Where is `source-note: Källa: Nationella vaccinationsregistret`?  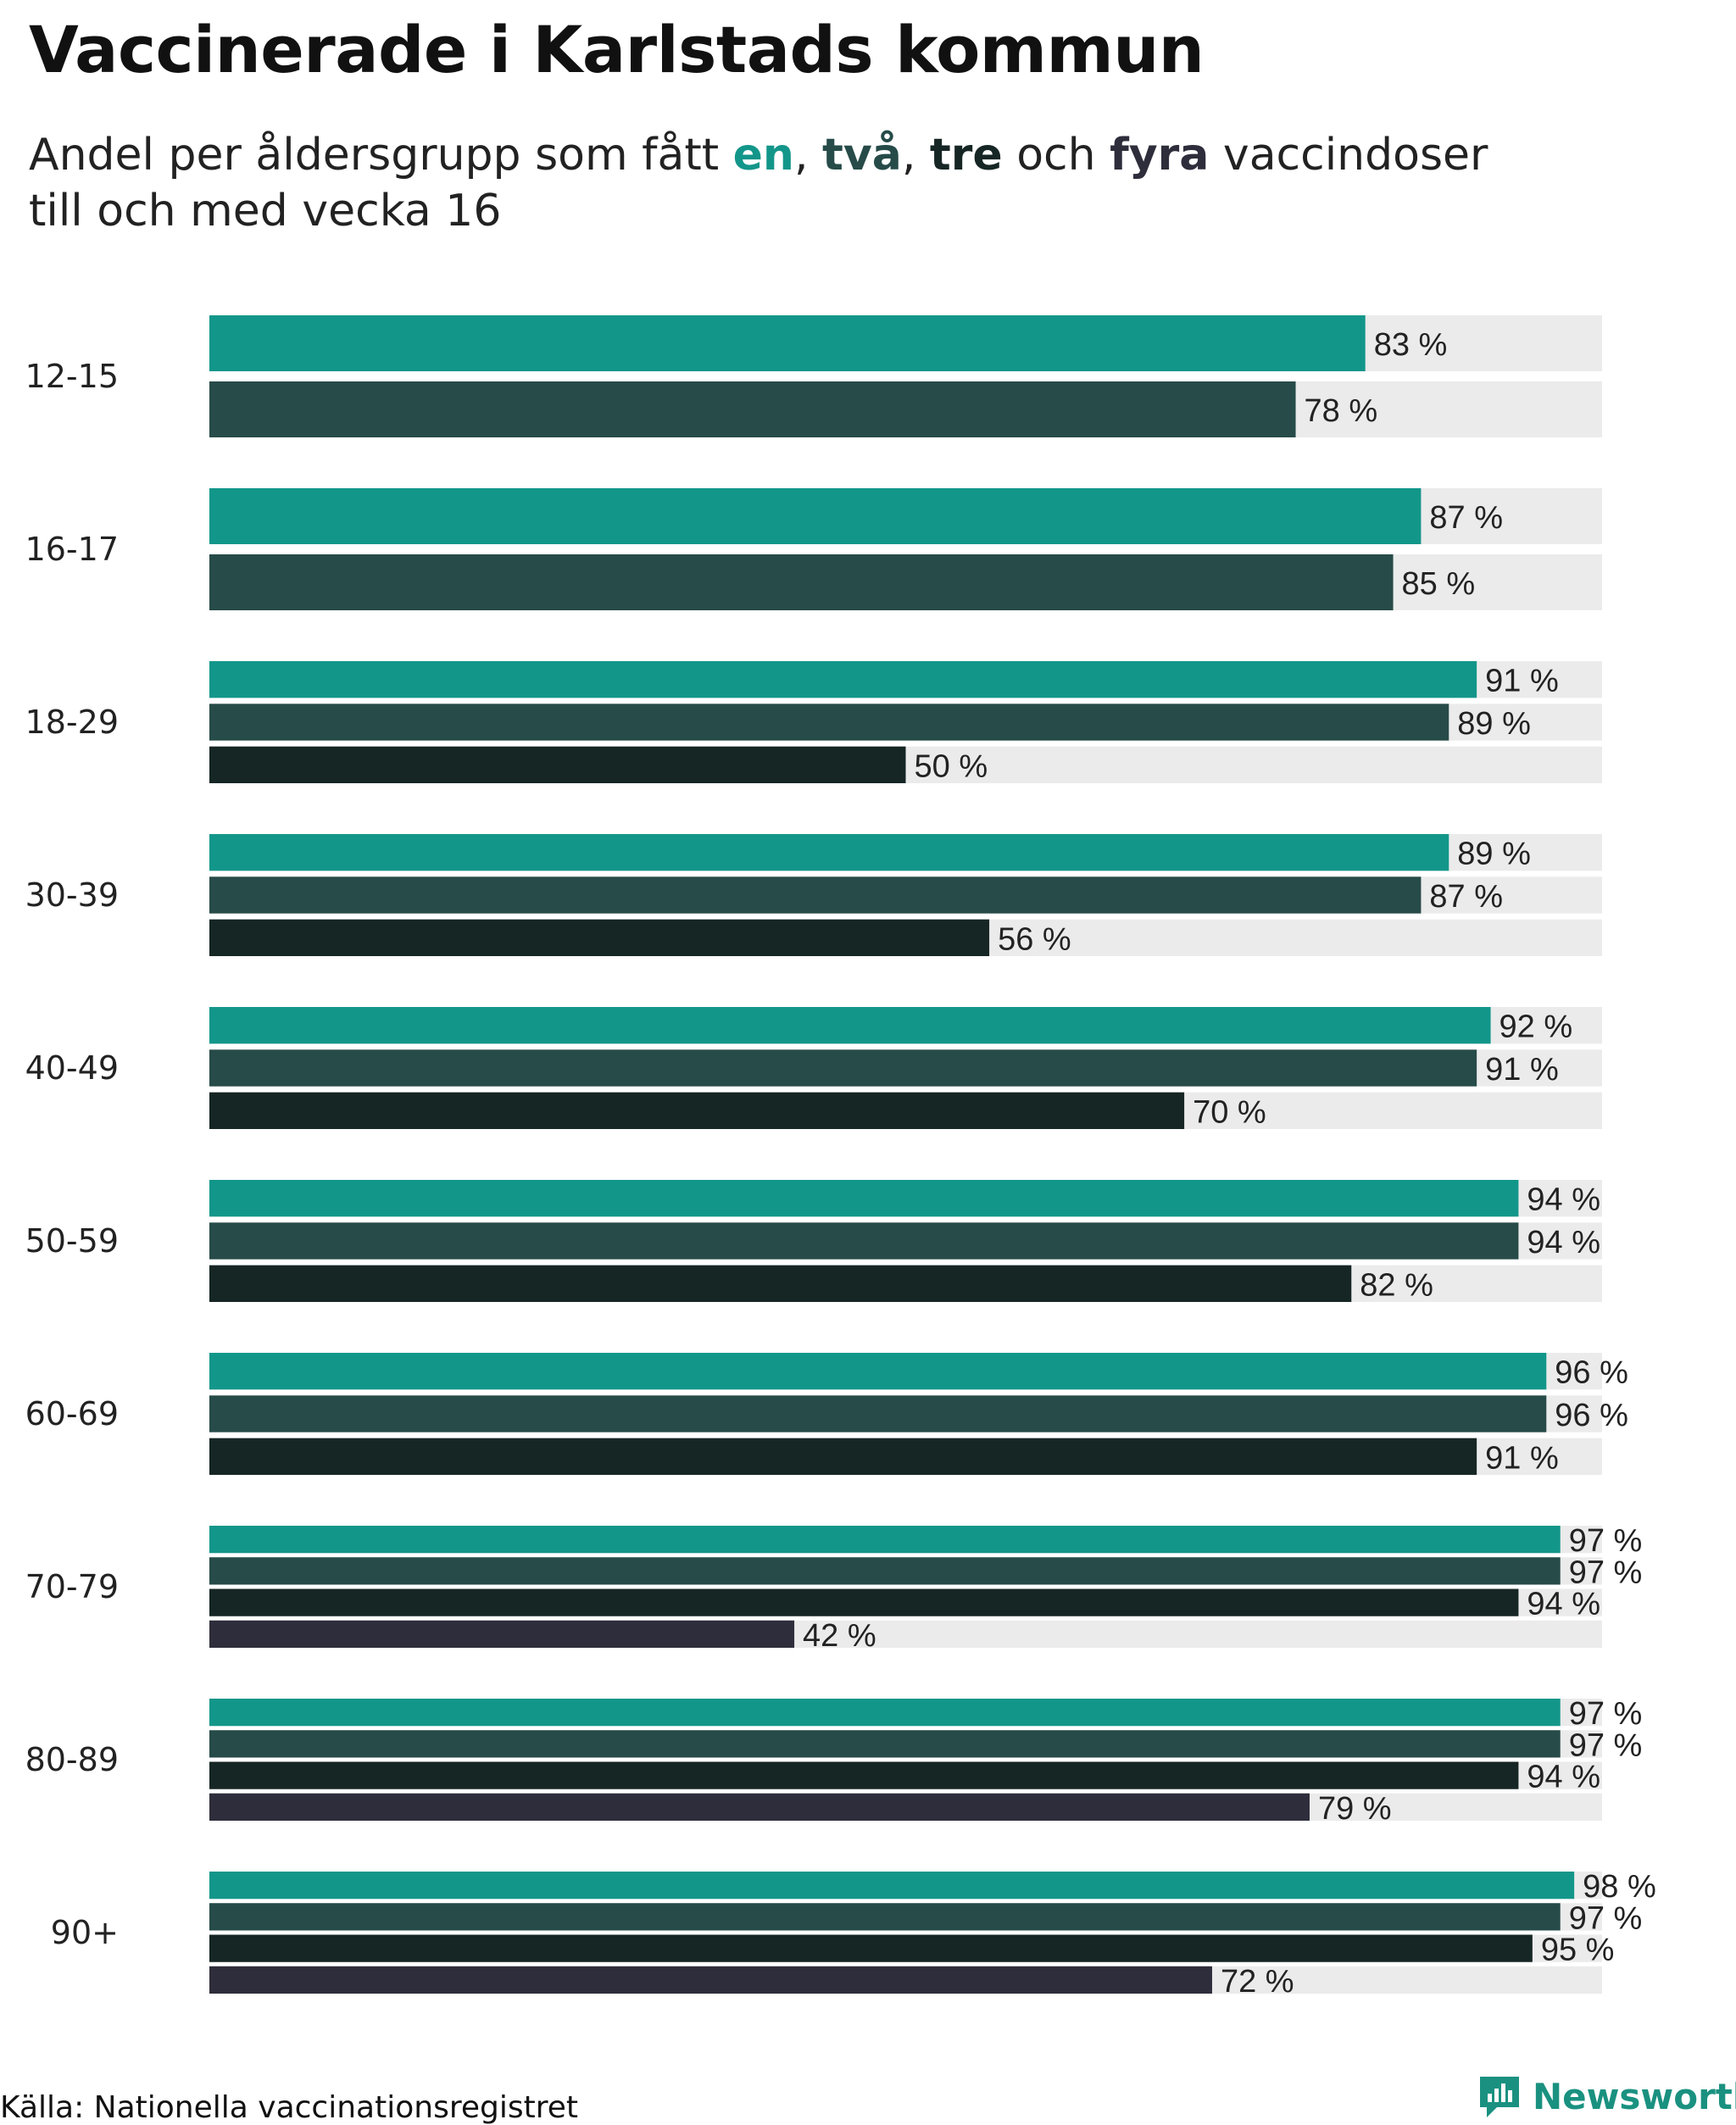
source-note: Källa: Nationella vaccinationsregistret is located at coordinates (289, 2107).